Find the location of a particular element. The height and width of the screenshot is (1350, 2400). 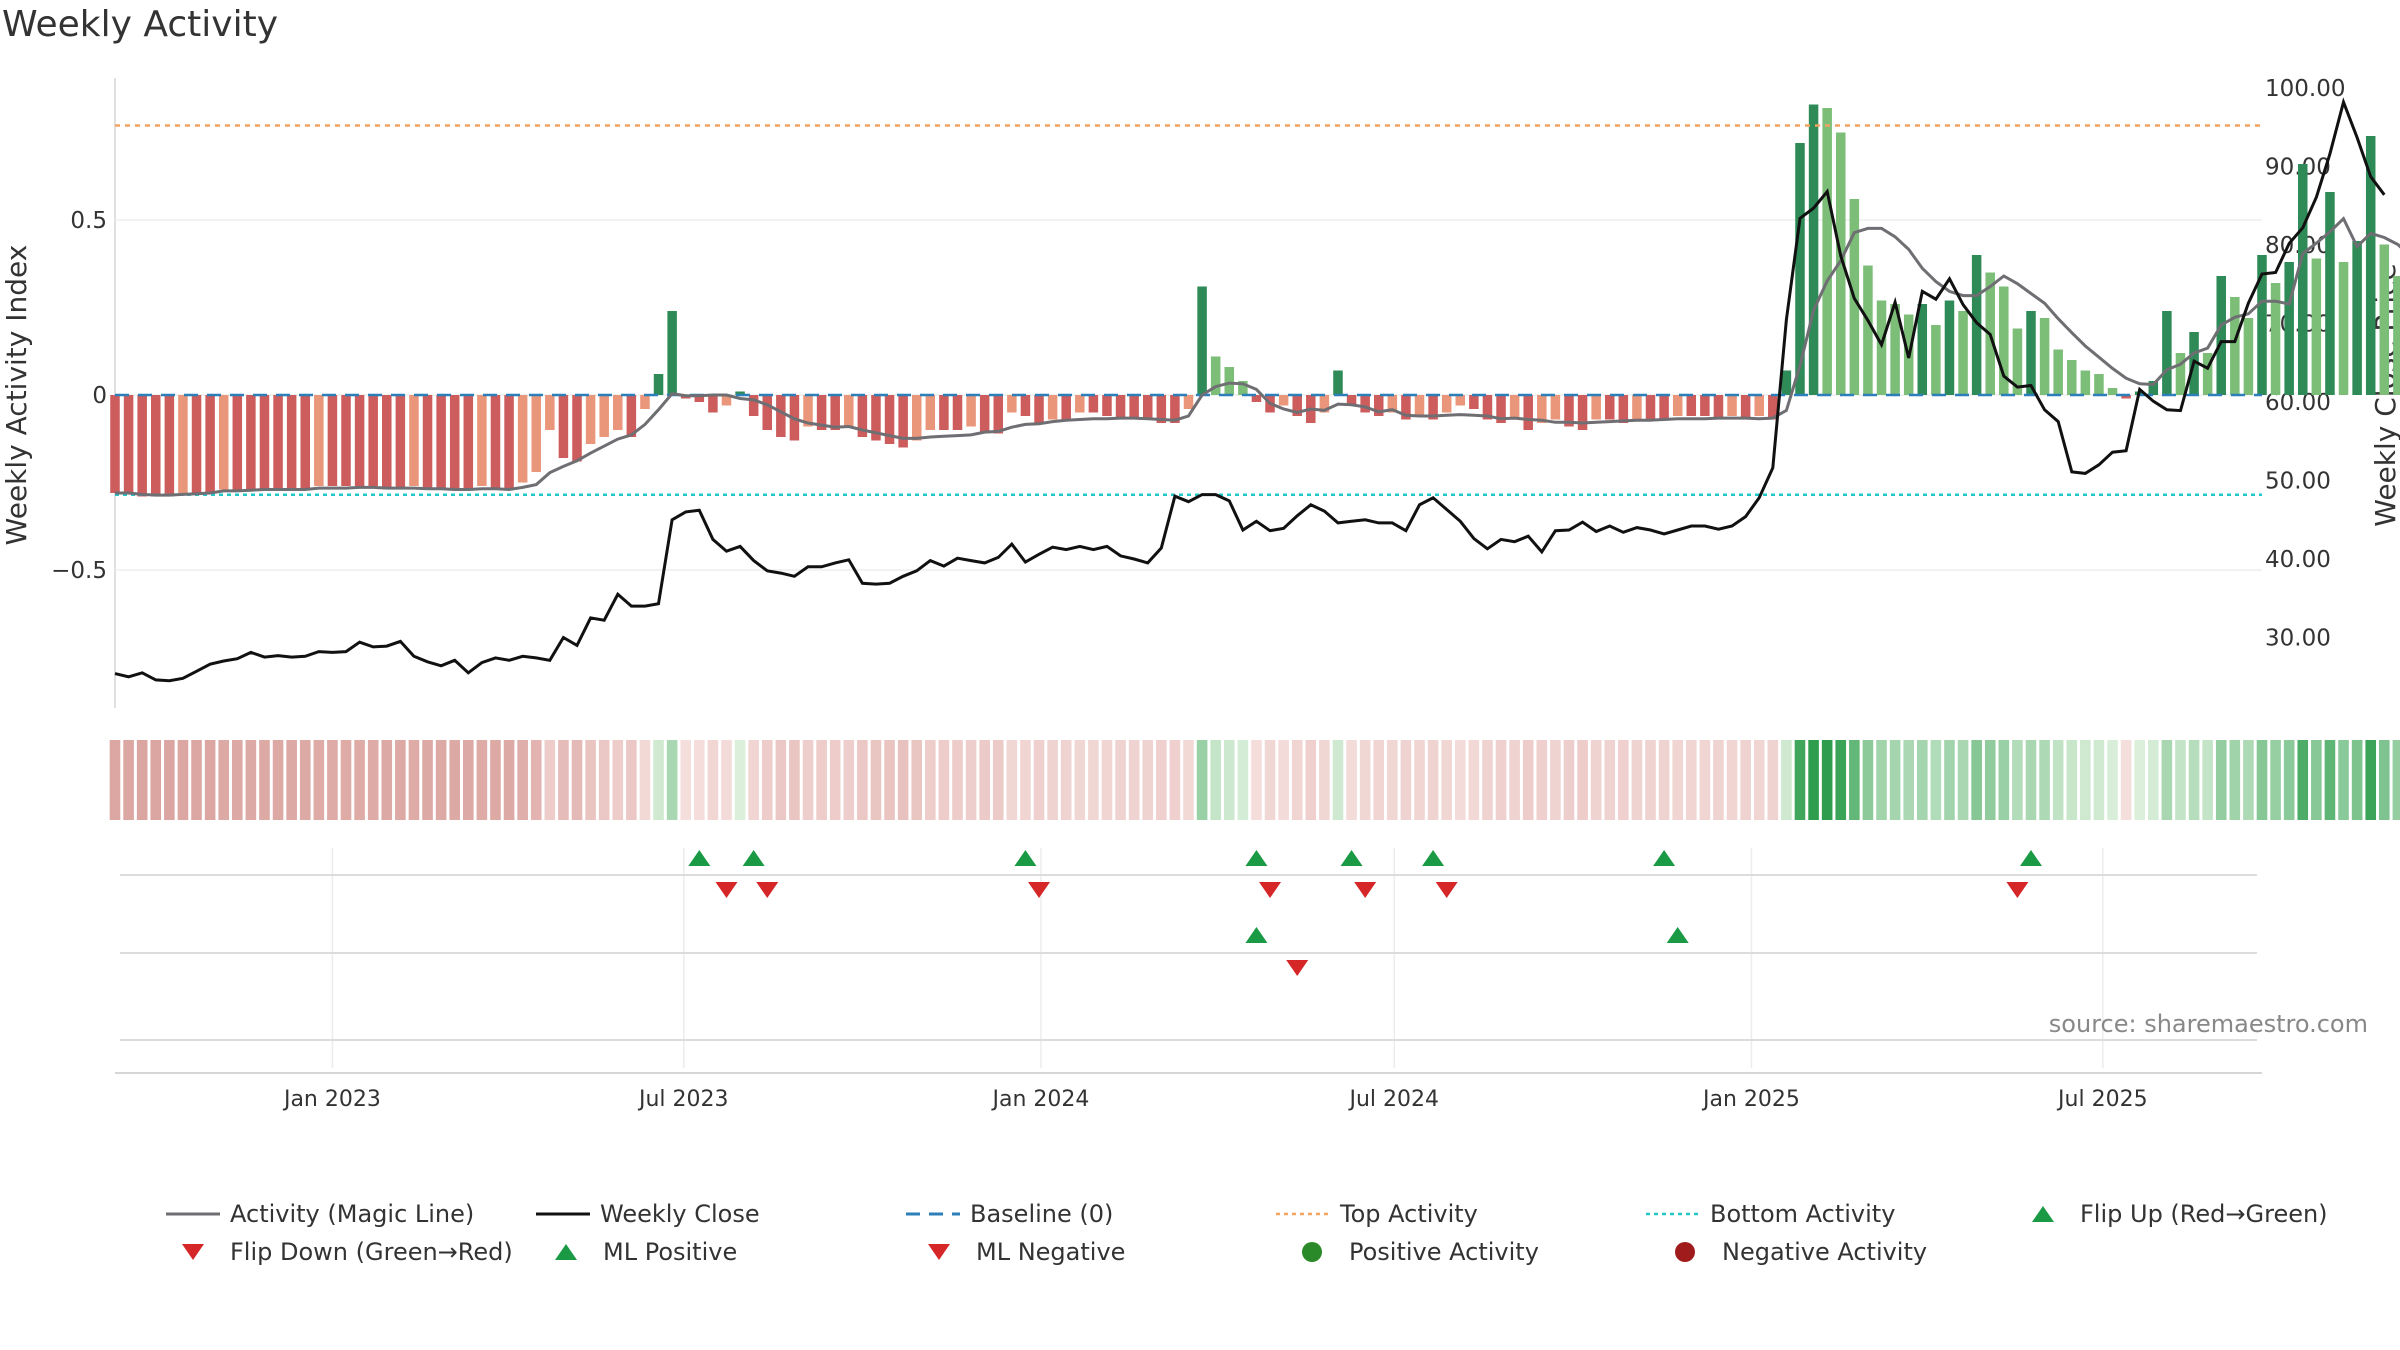

legend-item: Activity (Magic Line) is located at coordinates (345, 1214).